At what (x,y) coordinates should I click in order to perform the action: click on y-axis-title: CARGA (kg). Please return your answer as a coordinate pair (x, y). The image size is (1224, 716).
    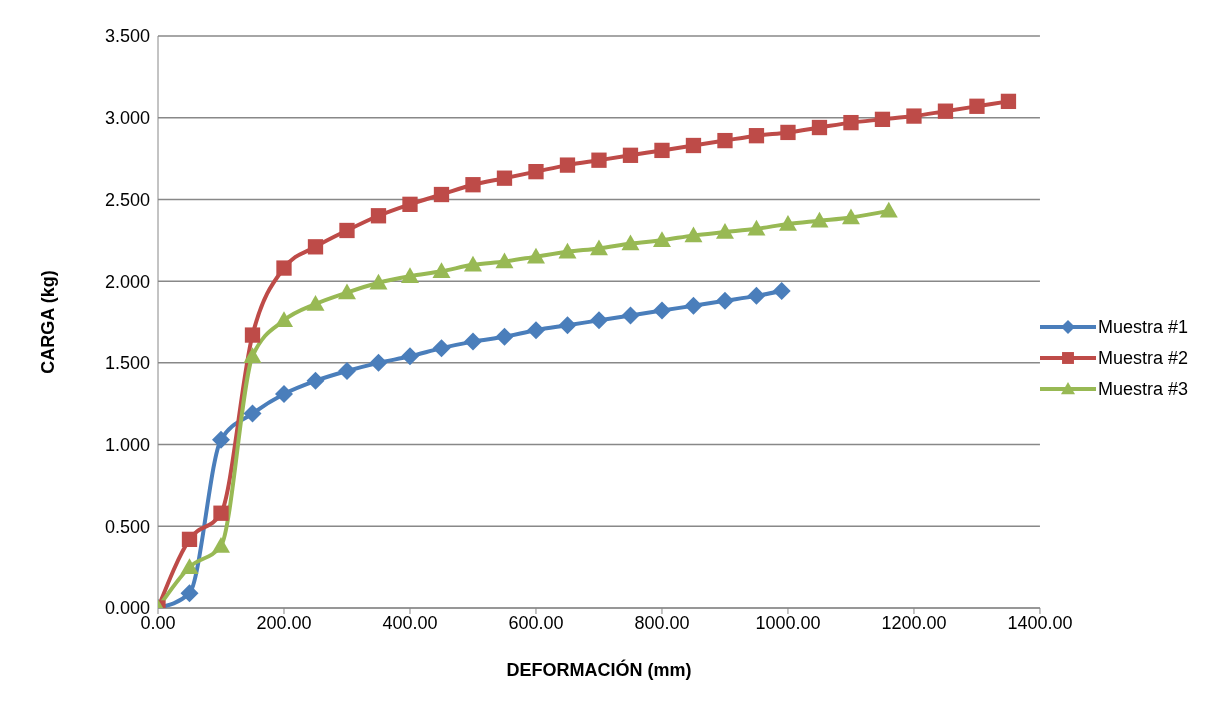
    Looking at the image, I should click on (48, 322).